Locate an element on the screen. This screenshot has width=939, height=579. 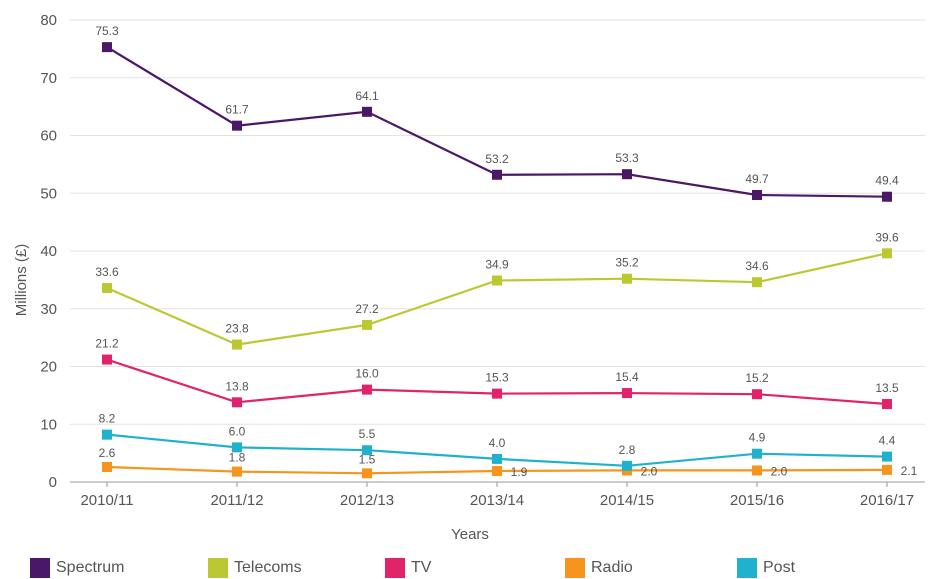
data-label-spectrum: 49.7 is located at coordinates (757, 179).